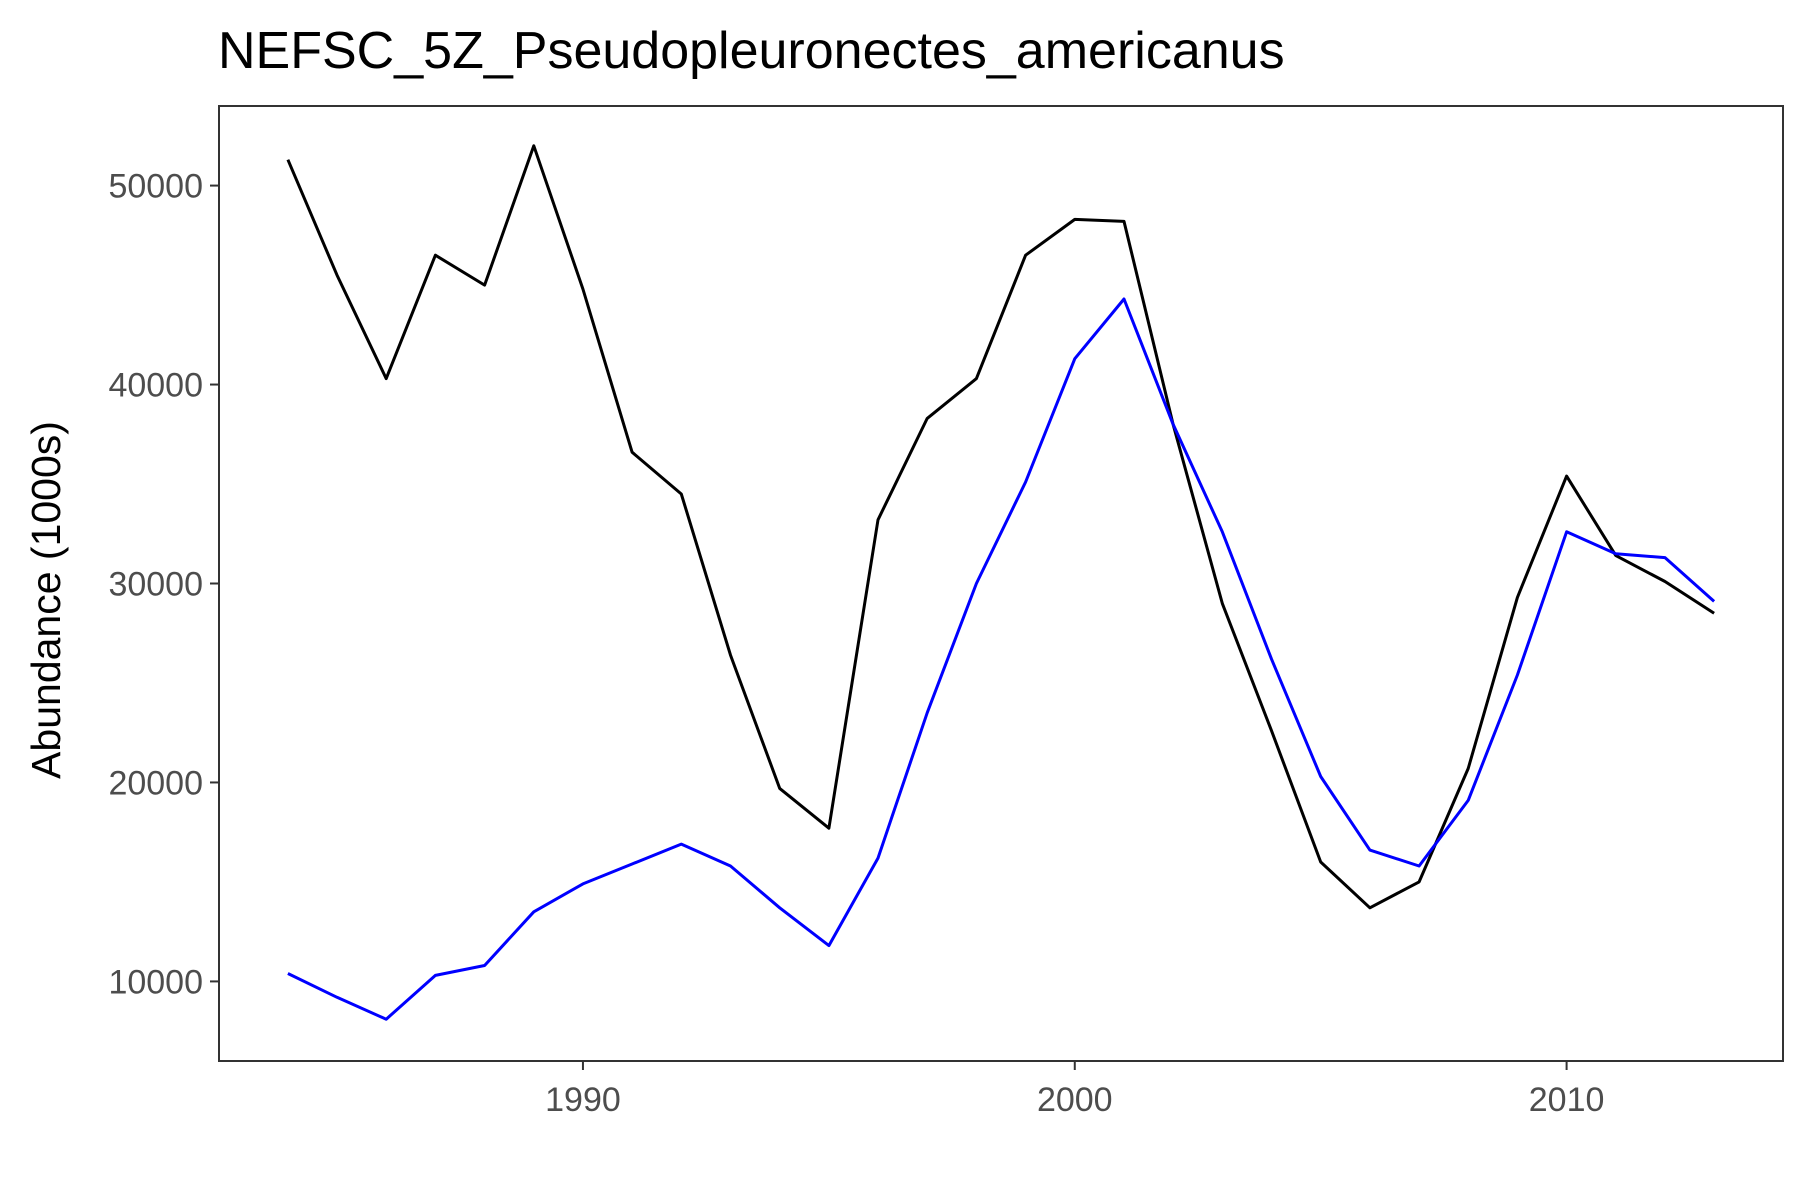 The height and width of the screenshot is (1200, 1800). Describe the element at coordinates (155, 783) in the screenshot. I see `y-tick-label: 20000` at that location.